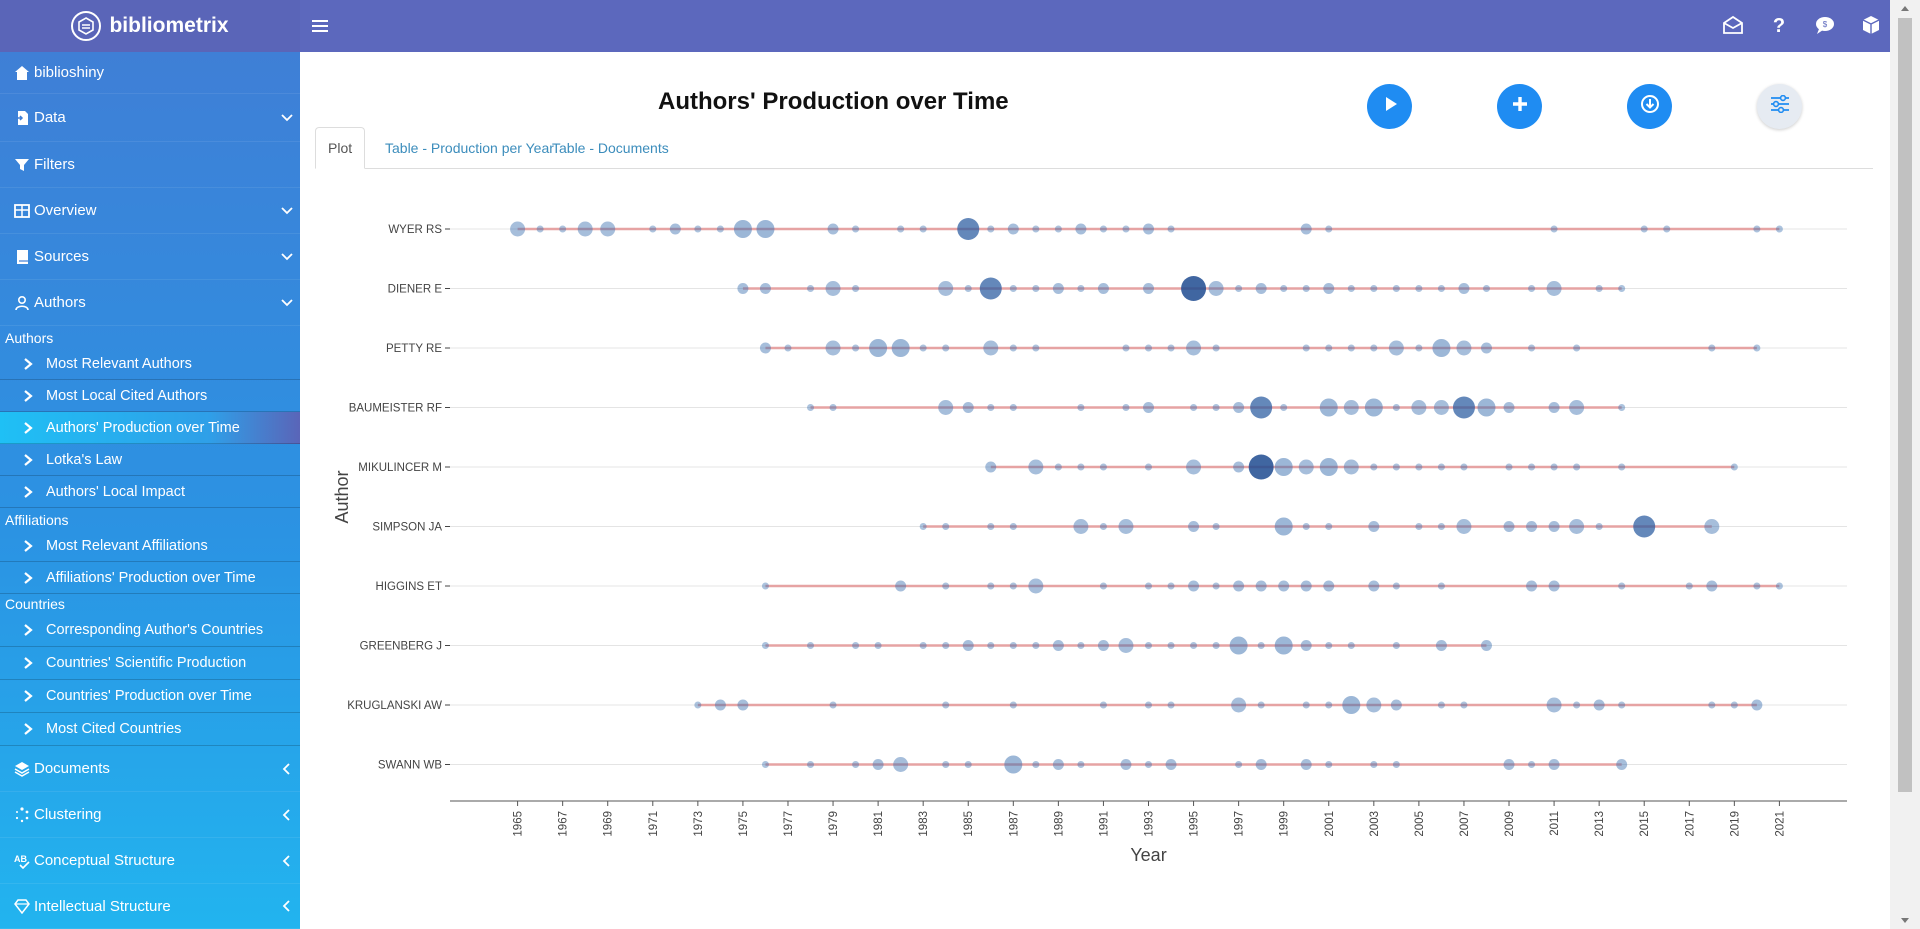  I want to click on tab-table-documents: Table - Documents, so click(610, 148).